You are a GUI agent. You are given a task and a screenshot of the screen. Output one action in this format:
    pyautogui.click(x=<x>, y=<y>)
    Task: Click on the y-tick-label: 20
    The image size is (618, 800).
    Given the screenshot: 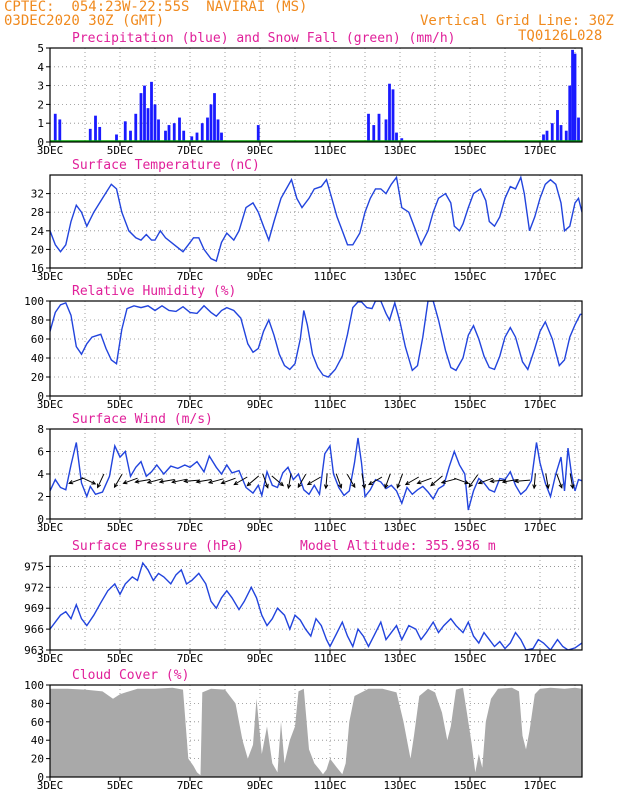 What is the action you would take?
    pyautogui.click(x=37, y=759)
    